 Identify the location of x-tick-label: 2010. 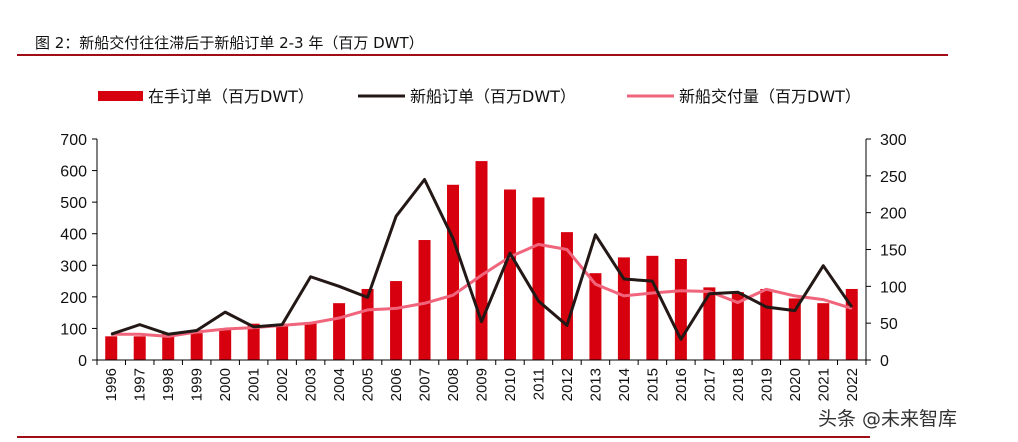
(510, 384).